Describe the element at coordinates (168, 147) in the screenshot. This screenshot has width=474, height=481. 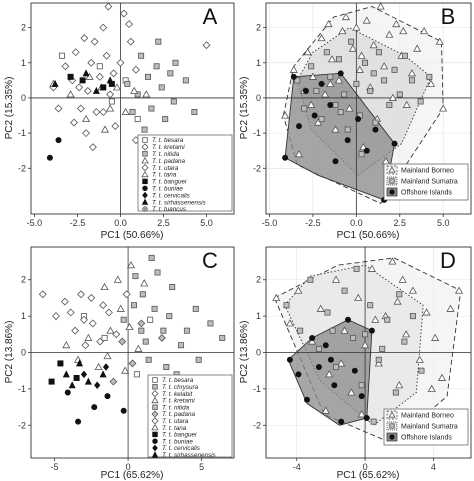
I see `legend-label: T. t. kretami` at that location.